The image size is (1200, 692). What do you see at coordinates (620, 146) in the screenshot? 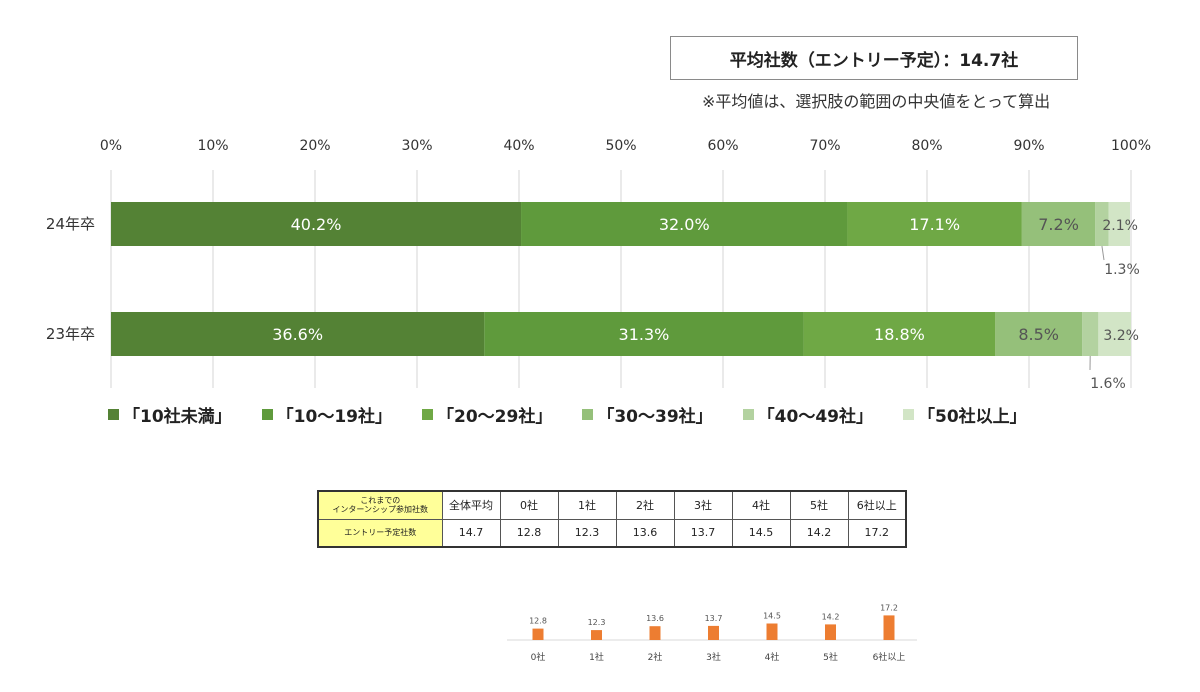
I see `x-tick-label: 50%` at bounding box center [620, 146].